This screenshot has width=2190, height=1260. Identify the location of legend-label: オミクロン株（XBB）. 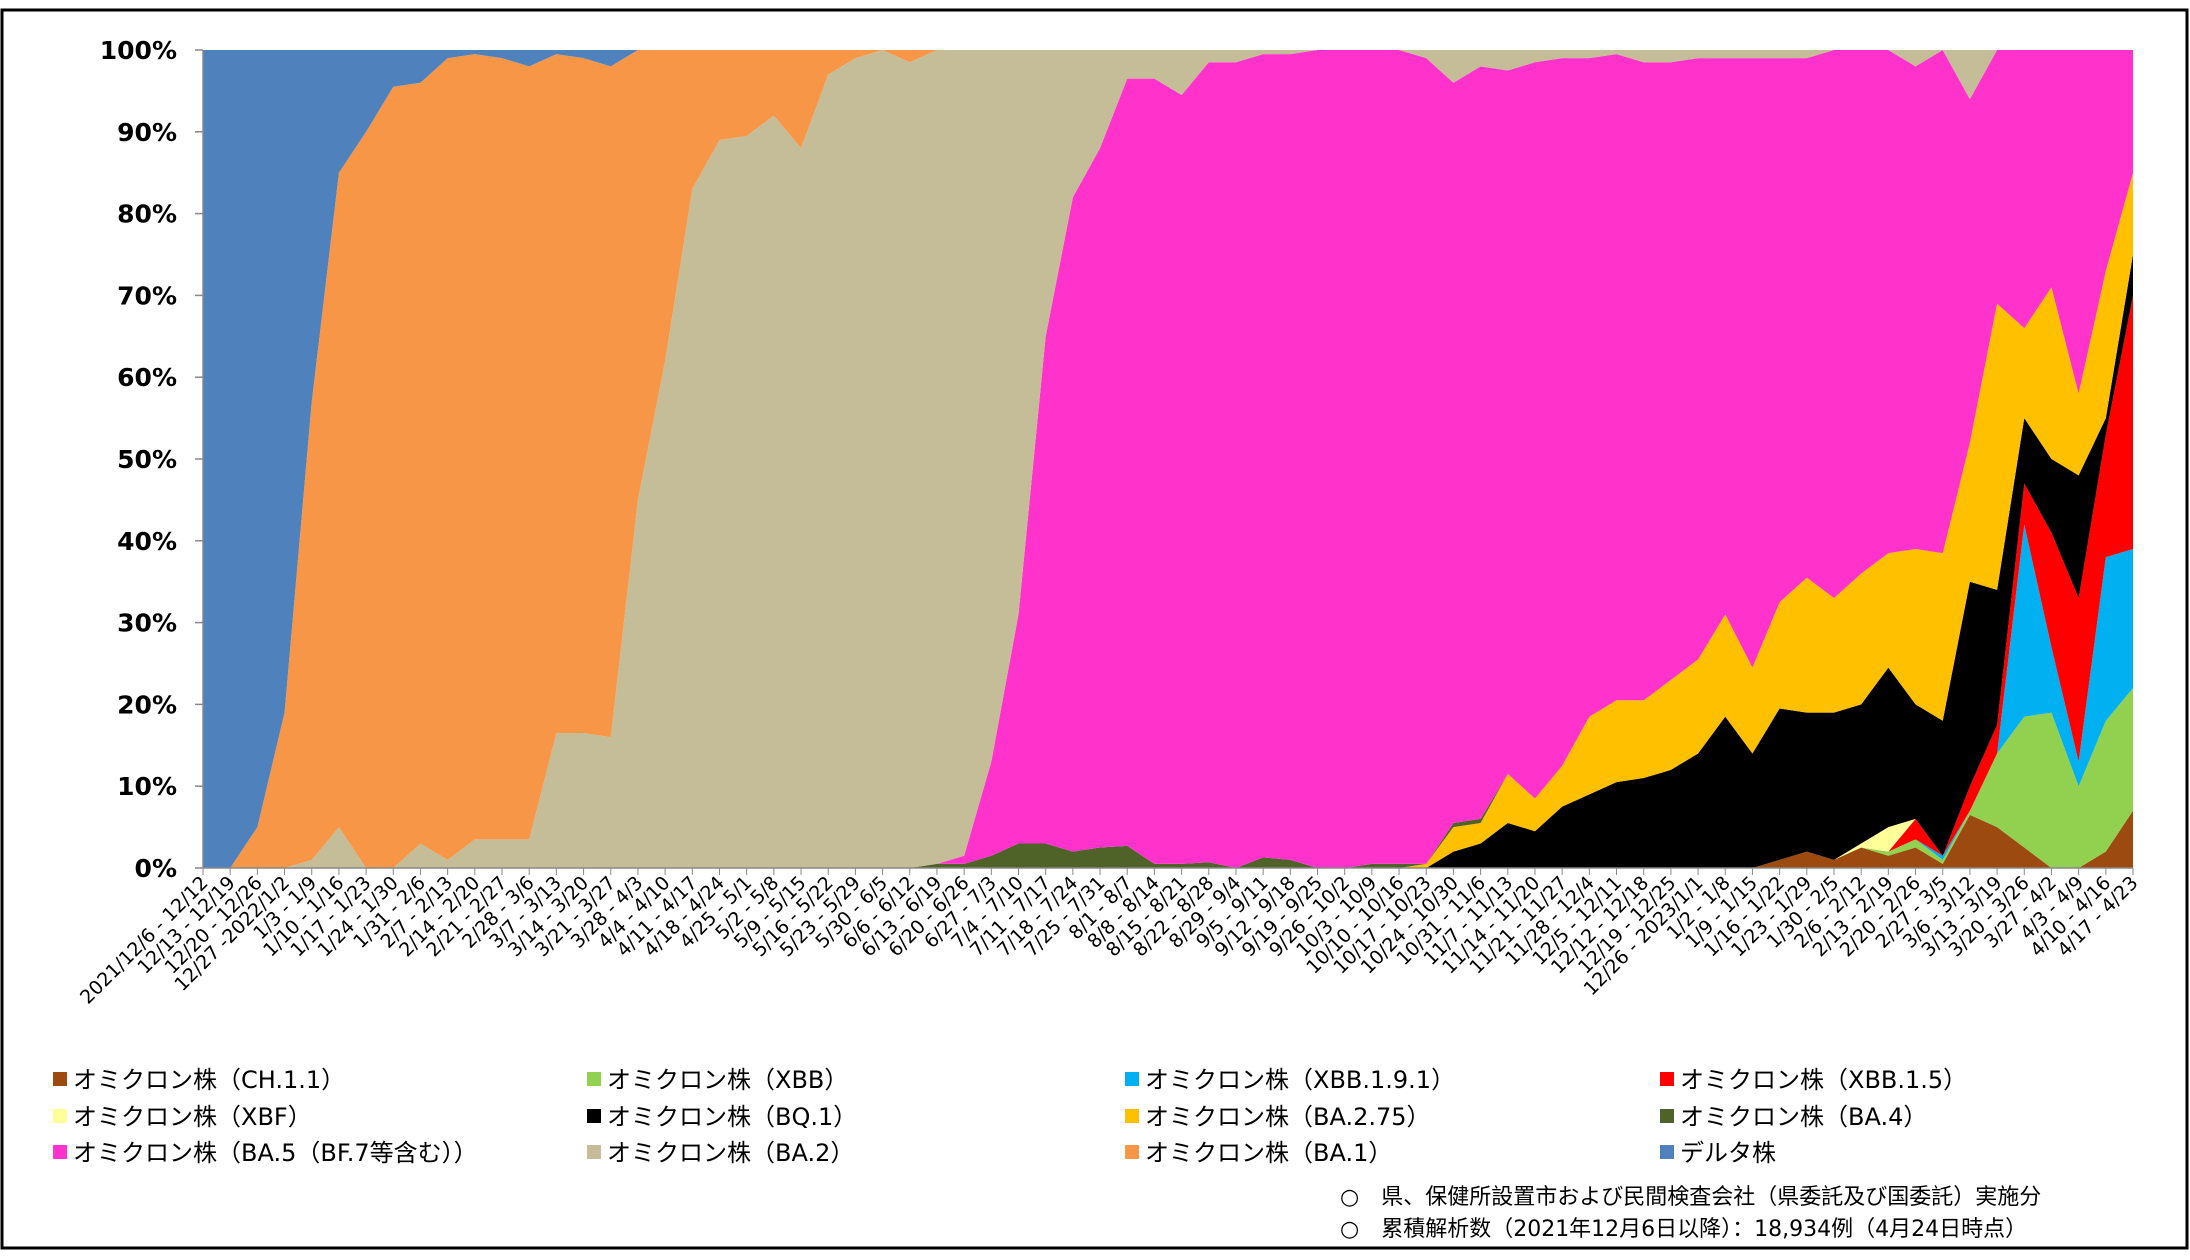
(727, 1080).